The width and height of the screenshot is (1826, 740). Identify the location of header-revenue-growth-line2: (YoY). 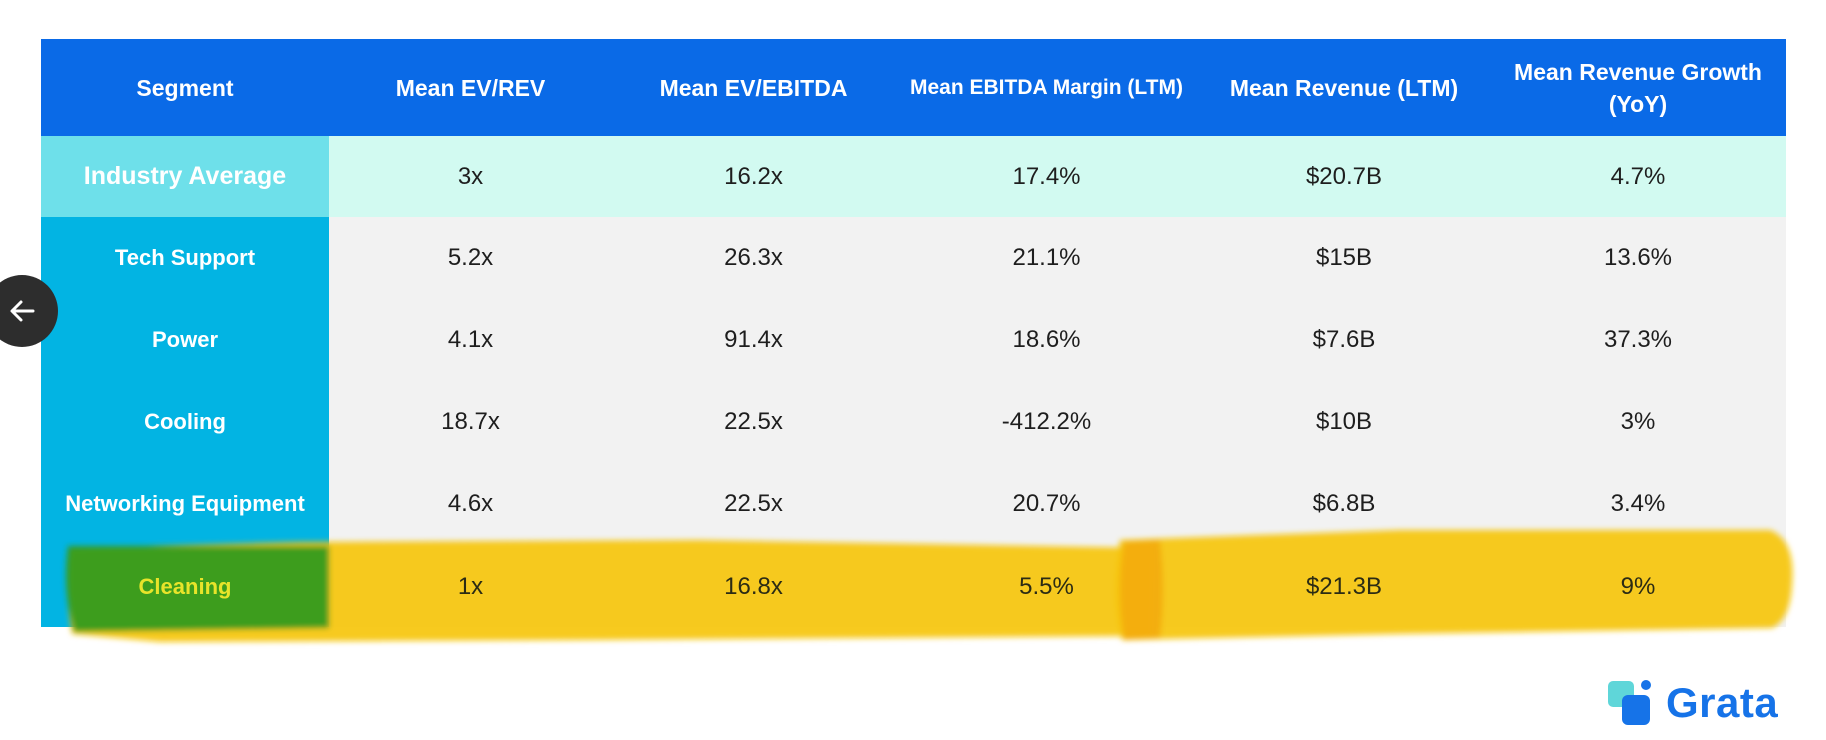
(1638, 103).